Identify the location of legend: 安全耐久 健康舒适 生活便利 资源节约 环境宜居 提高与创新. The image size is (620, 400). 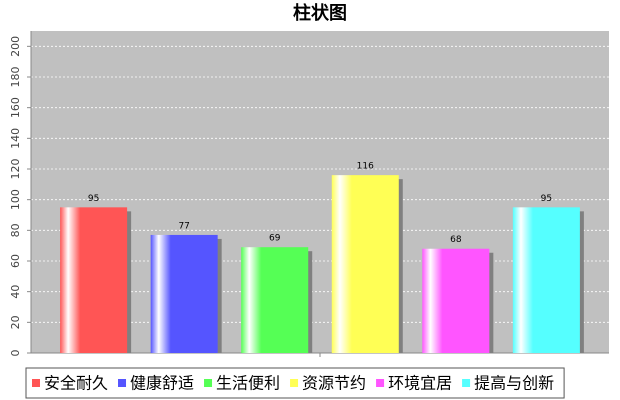
(295, 383).